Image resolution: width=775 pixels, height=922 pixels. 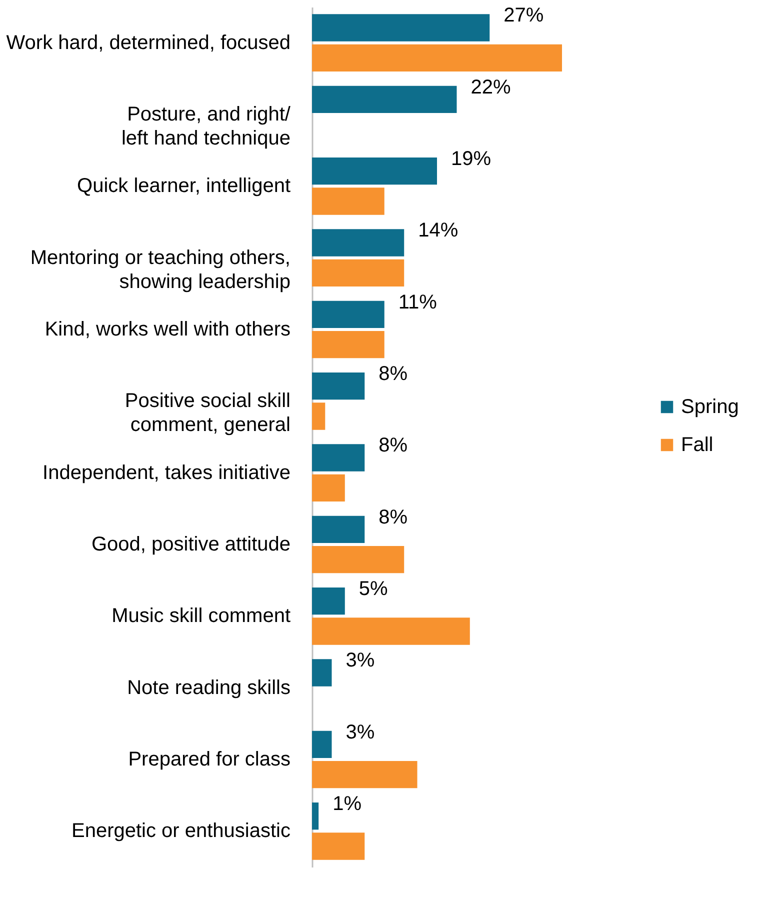 I want to click on y-tick-label: Prepared for class, so click(x=209, y=759).